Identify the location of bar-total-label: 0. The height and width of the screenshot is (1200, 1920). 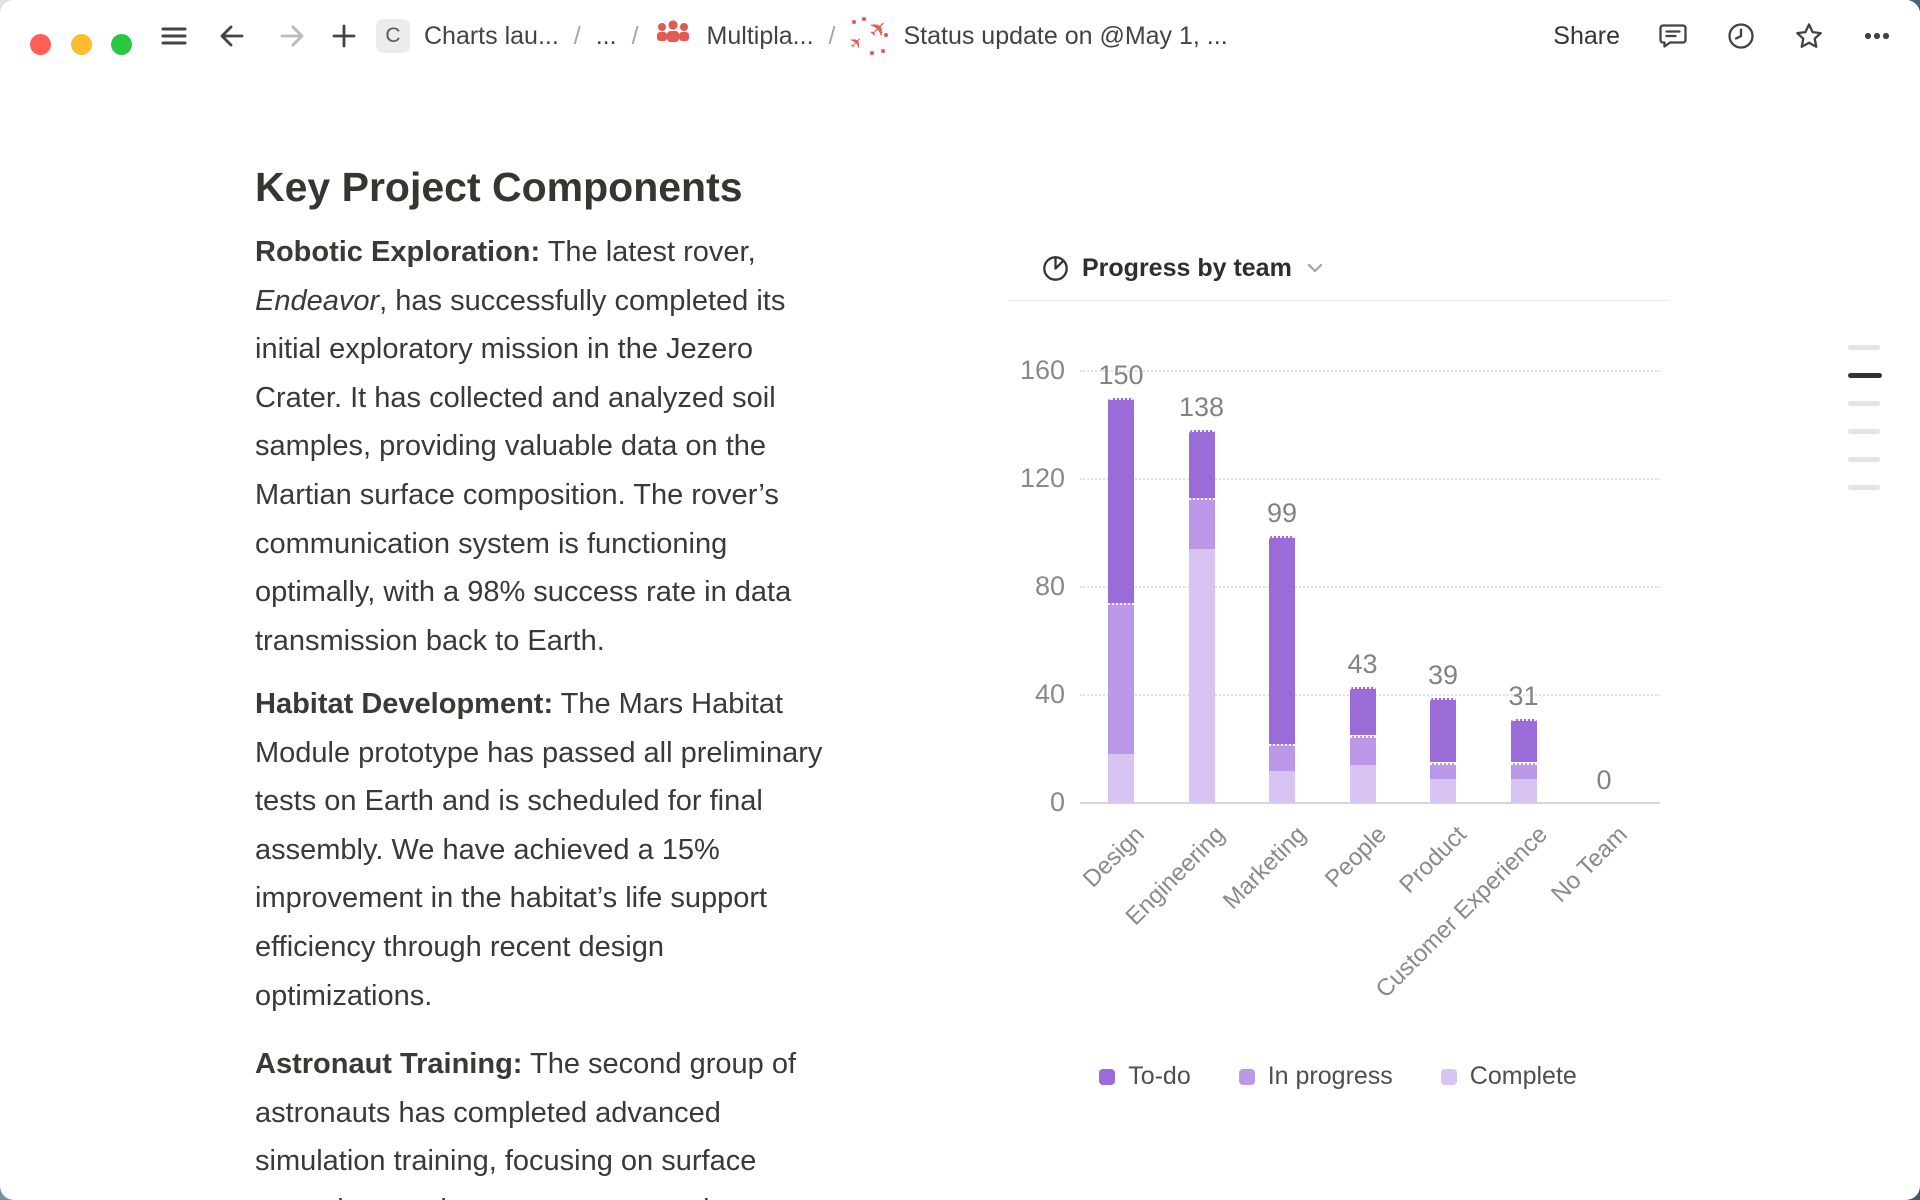
(1604, 780).